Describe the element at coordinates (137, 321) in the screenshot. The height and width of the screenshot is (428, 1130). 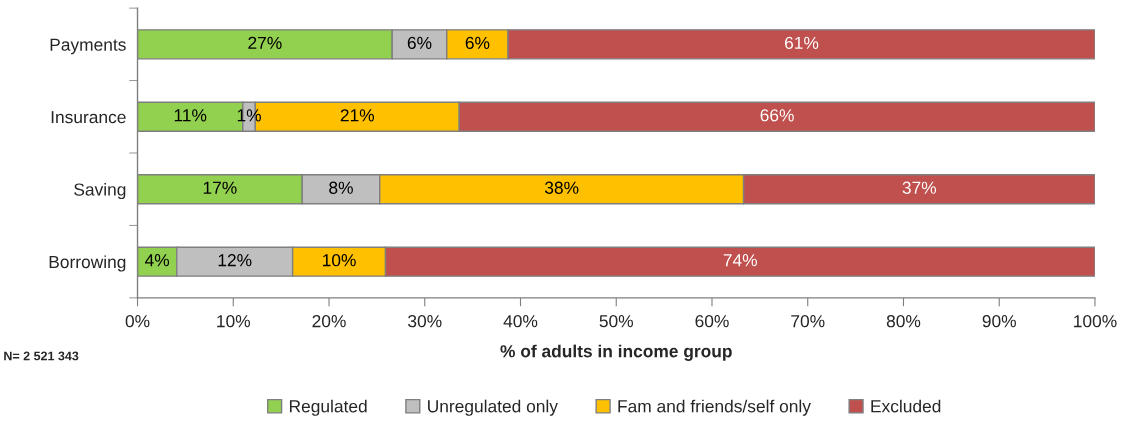
I see `x-tick-label: 0%` at that location.